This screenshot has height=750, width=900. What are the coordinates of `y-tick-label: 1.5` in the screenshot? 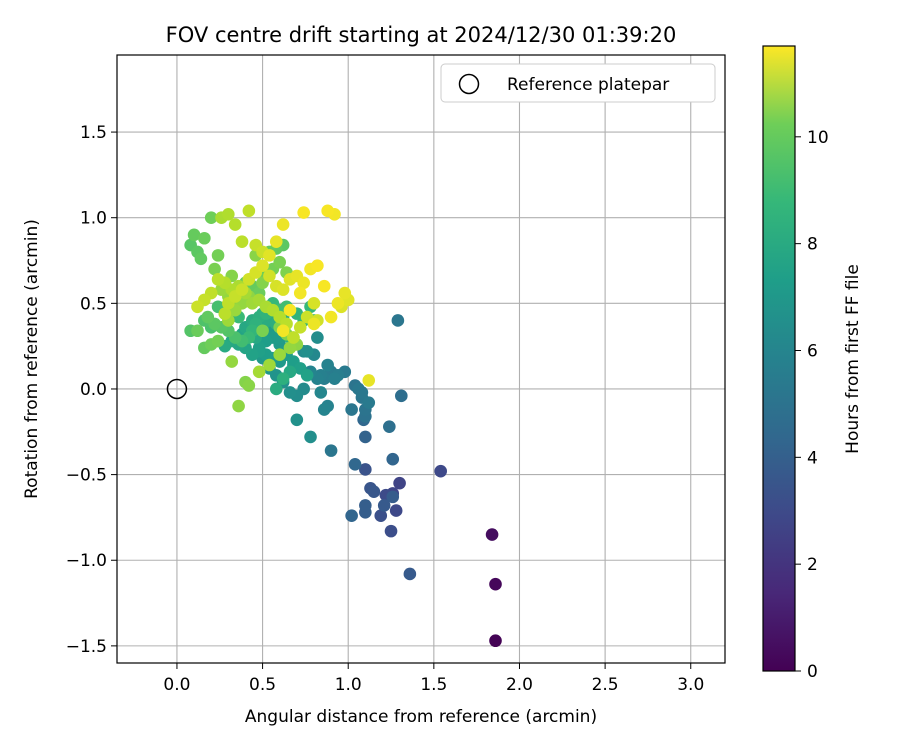 It's located at (93, 133).